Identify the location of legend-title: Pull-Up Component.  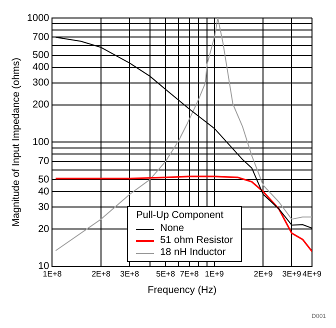
(180, 216).